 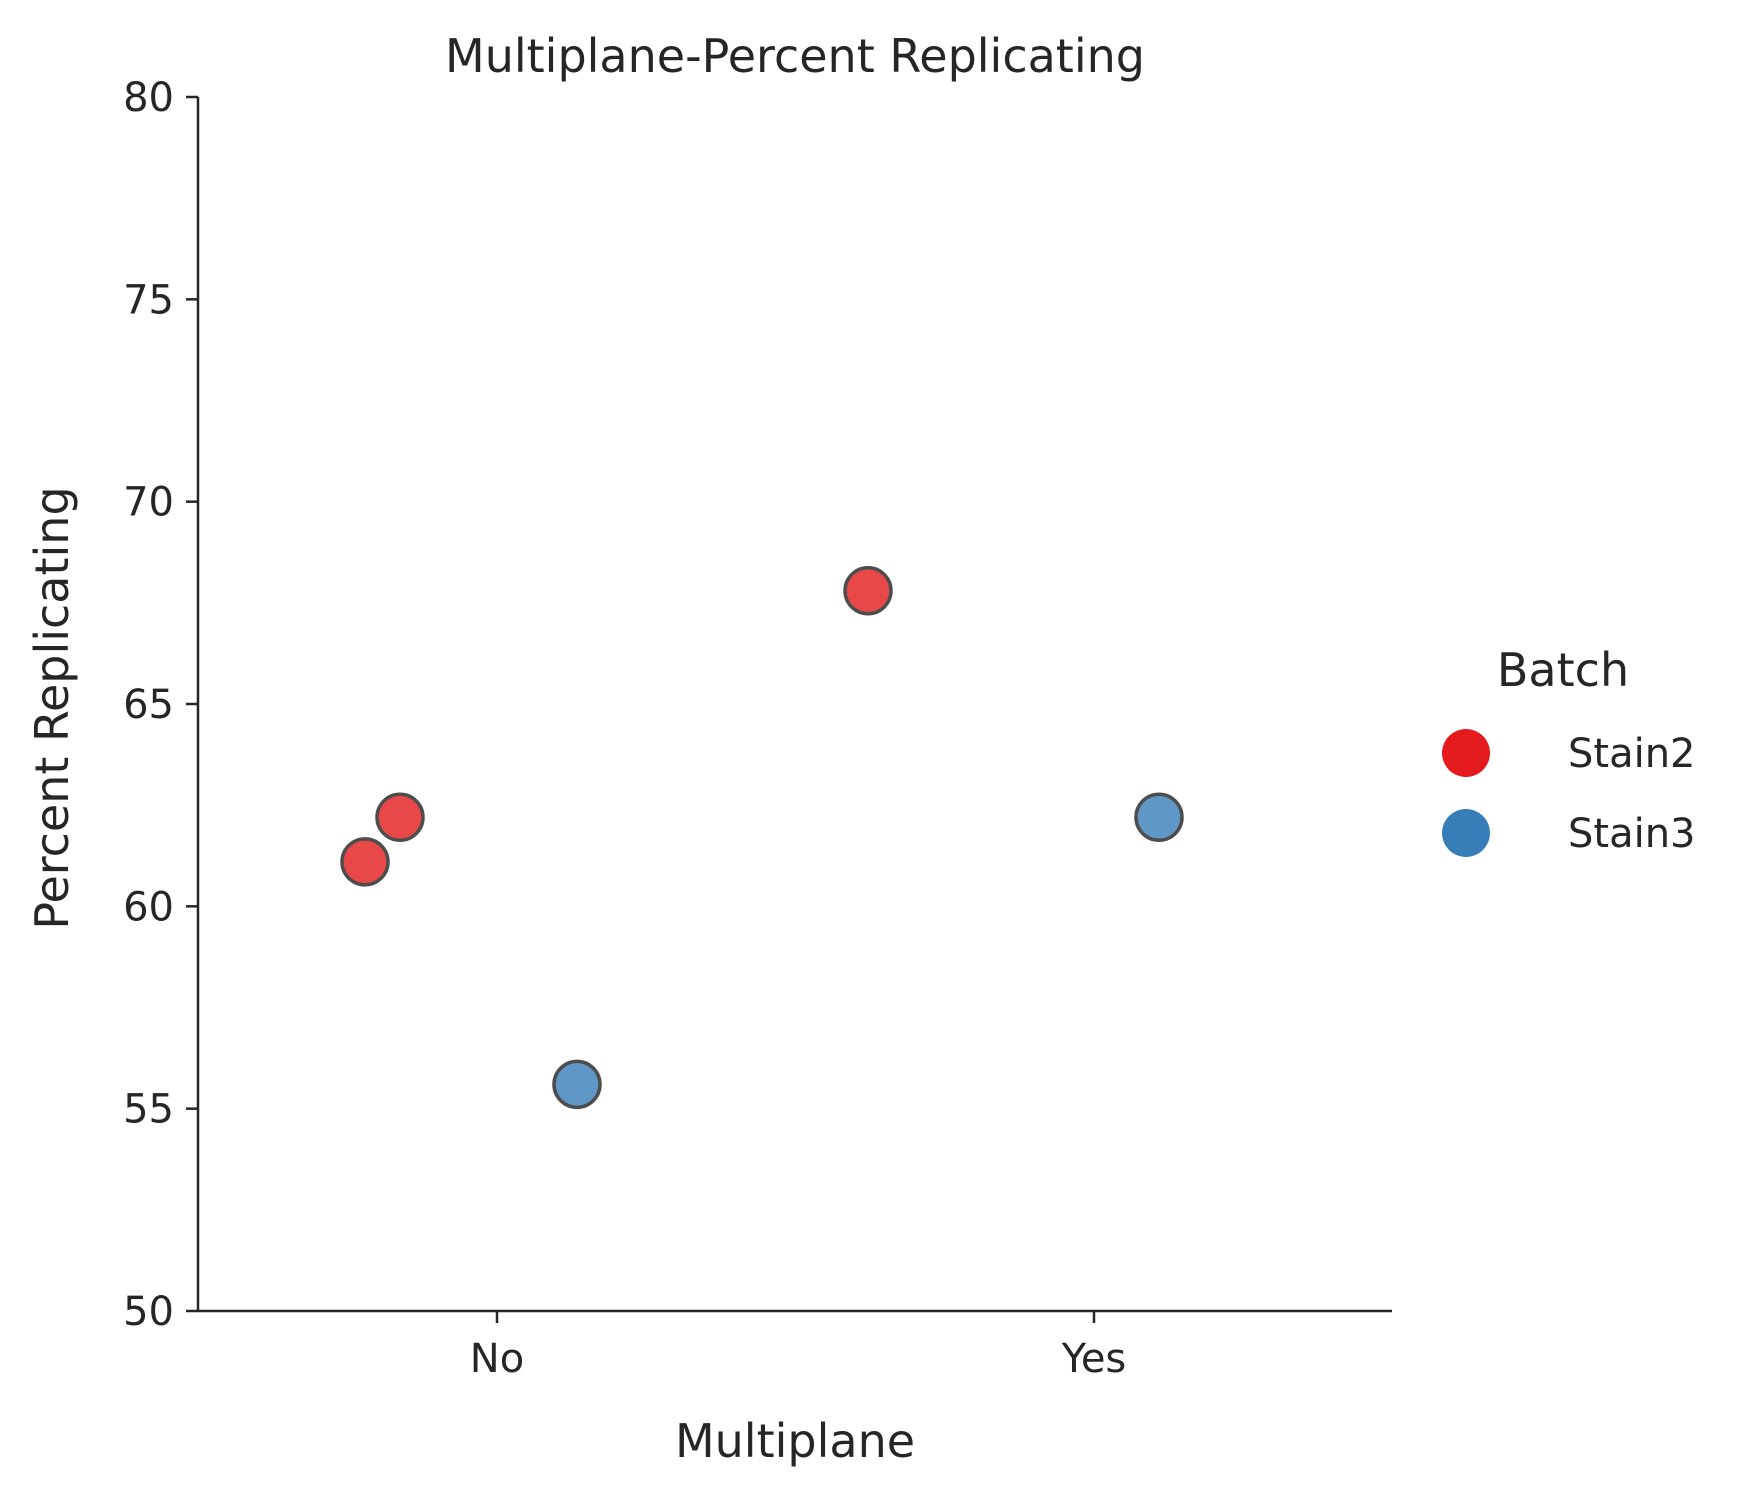 What do you see at coordinates (1563, 670) in the screenshot?
I see `legend-title: Batch` at bounding box center [1563, 670].